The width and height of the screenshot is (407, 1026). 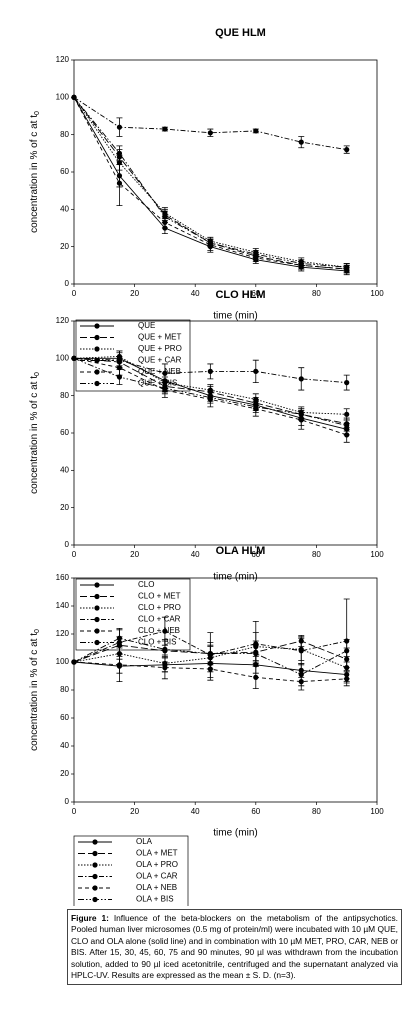 What do you see at coordinates (63, 577) in the screenshot?
I see `y-tick-label: 160` at bounding box center [63, 577].